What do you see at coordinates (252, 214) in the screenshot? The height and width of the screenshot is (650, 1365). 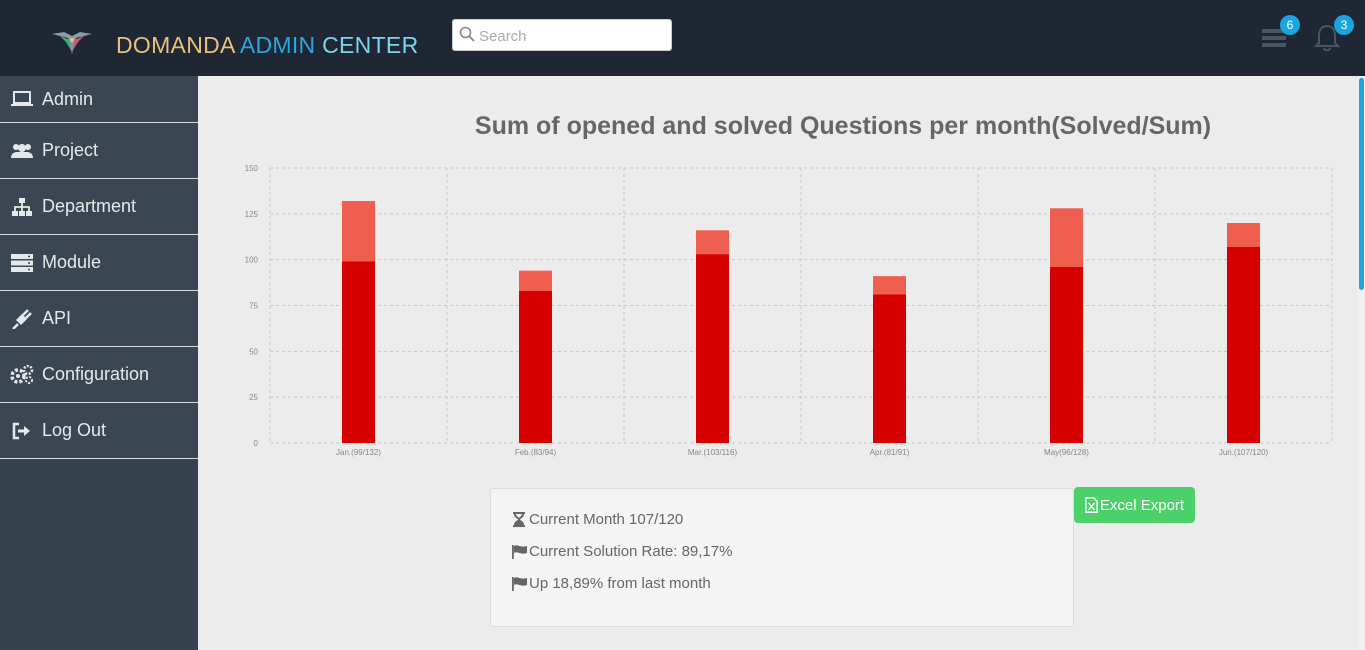 I see `y-tick-label: 125` at bounding box center [252, 214].